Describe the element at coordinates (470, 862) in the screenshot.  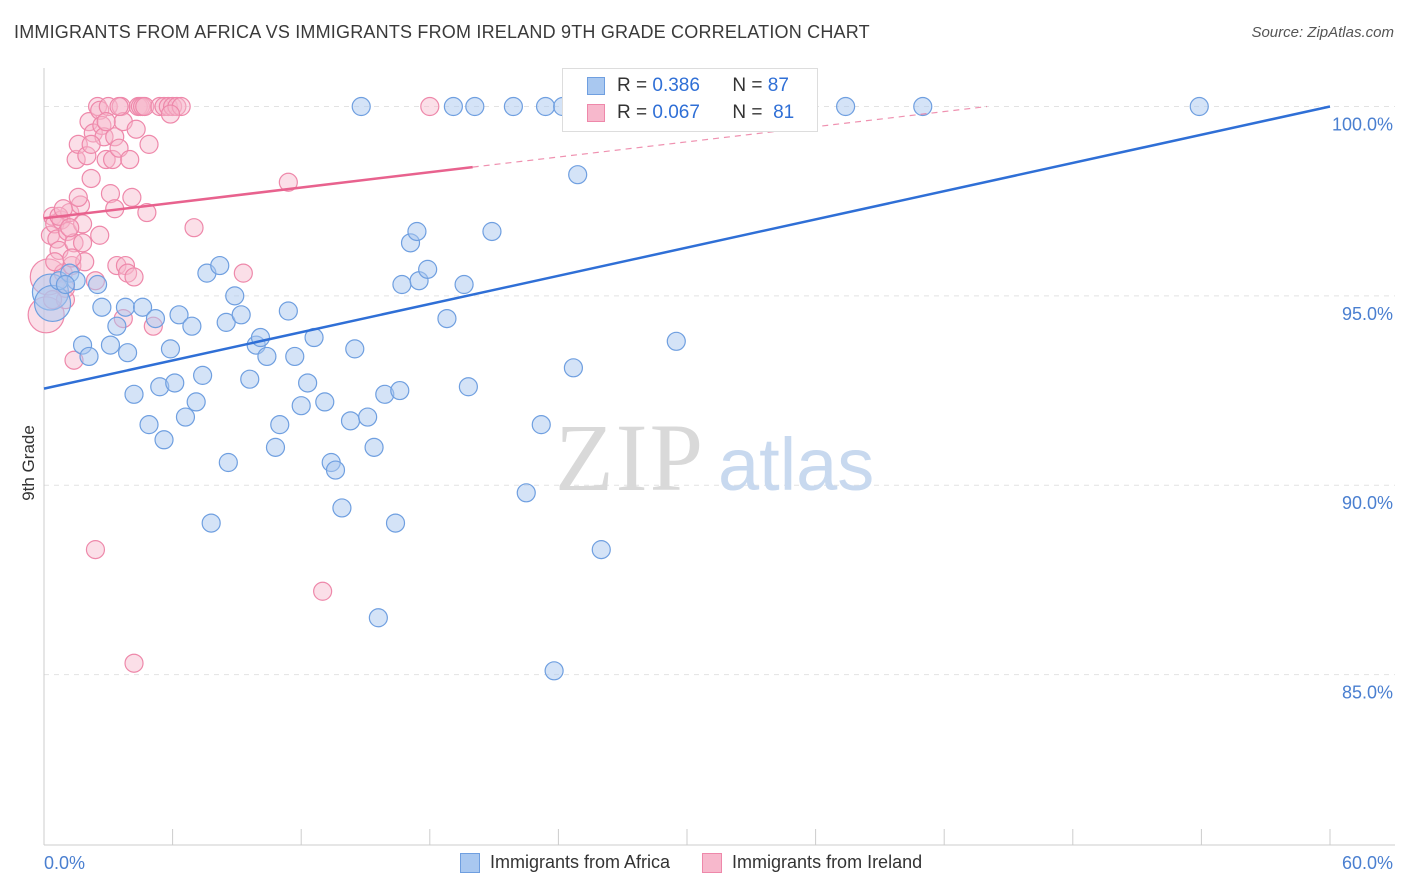
I see `legend-africa-swatch` at that location.